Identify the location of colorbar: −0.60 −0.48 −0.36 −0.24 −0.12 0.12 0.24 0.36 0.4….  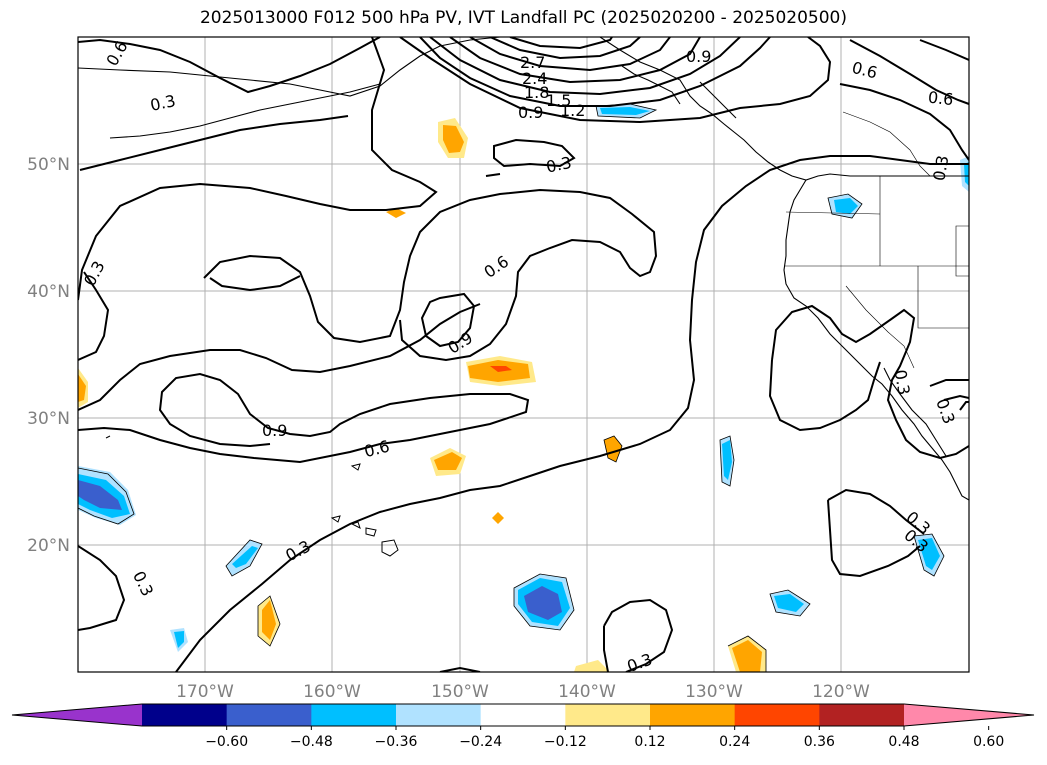
(523, 726).